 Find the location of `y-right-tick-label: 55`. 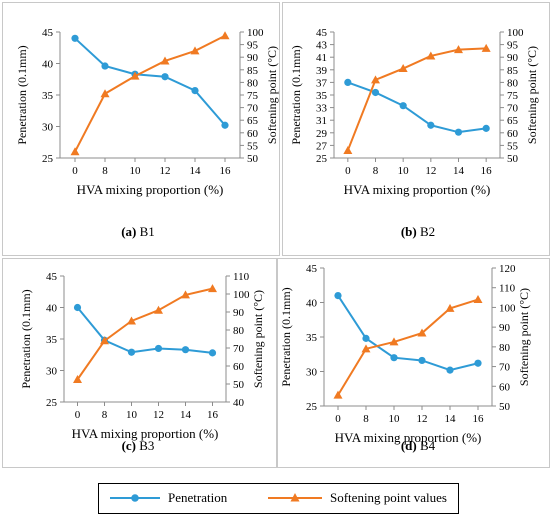

y-right-tick-label: 55 is located at coordinates (513, 146).